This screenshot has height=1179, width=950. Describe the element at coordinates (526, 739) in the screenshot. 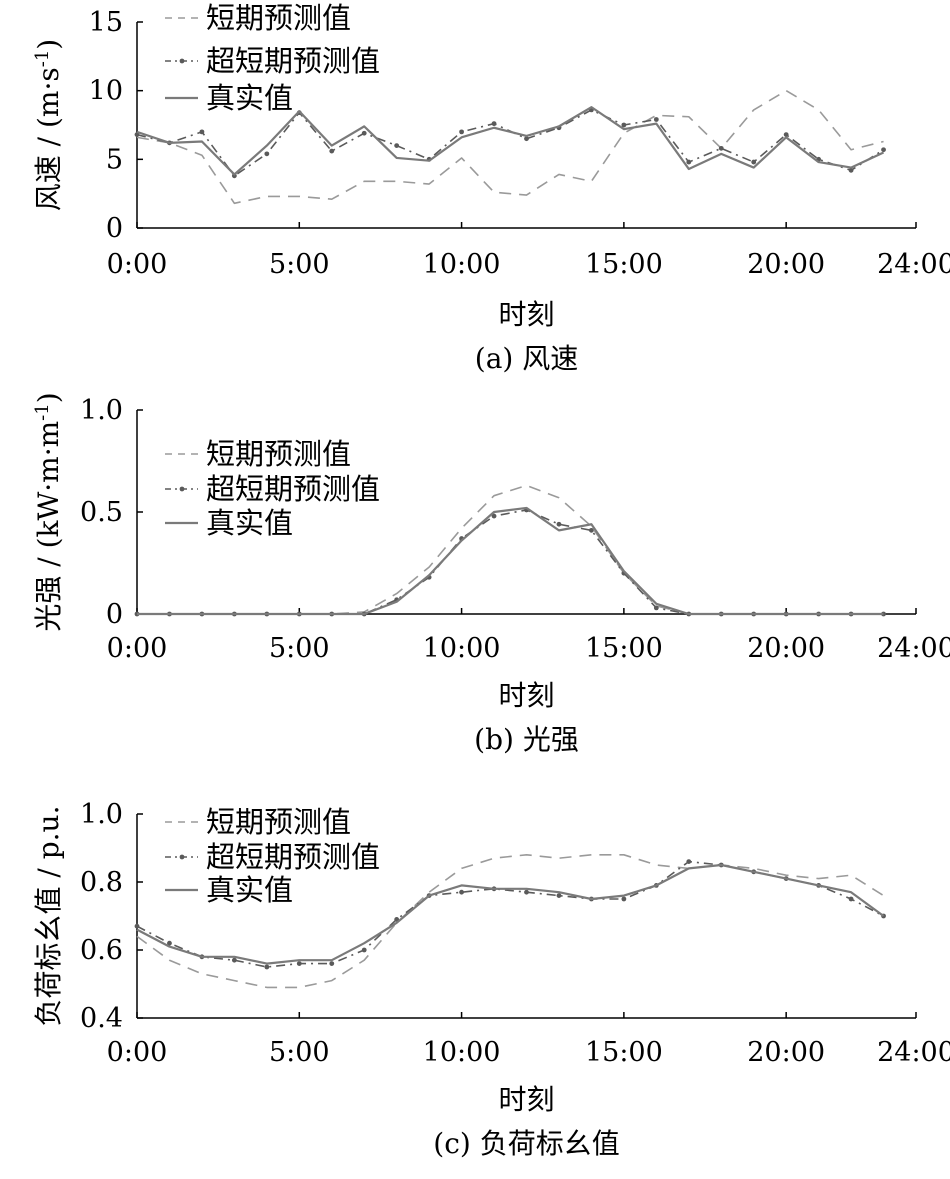

I see `figure-caption: (b) 光强` at that location.